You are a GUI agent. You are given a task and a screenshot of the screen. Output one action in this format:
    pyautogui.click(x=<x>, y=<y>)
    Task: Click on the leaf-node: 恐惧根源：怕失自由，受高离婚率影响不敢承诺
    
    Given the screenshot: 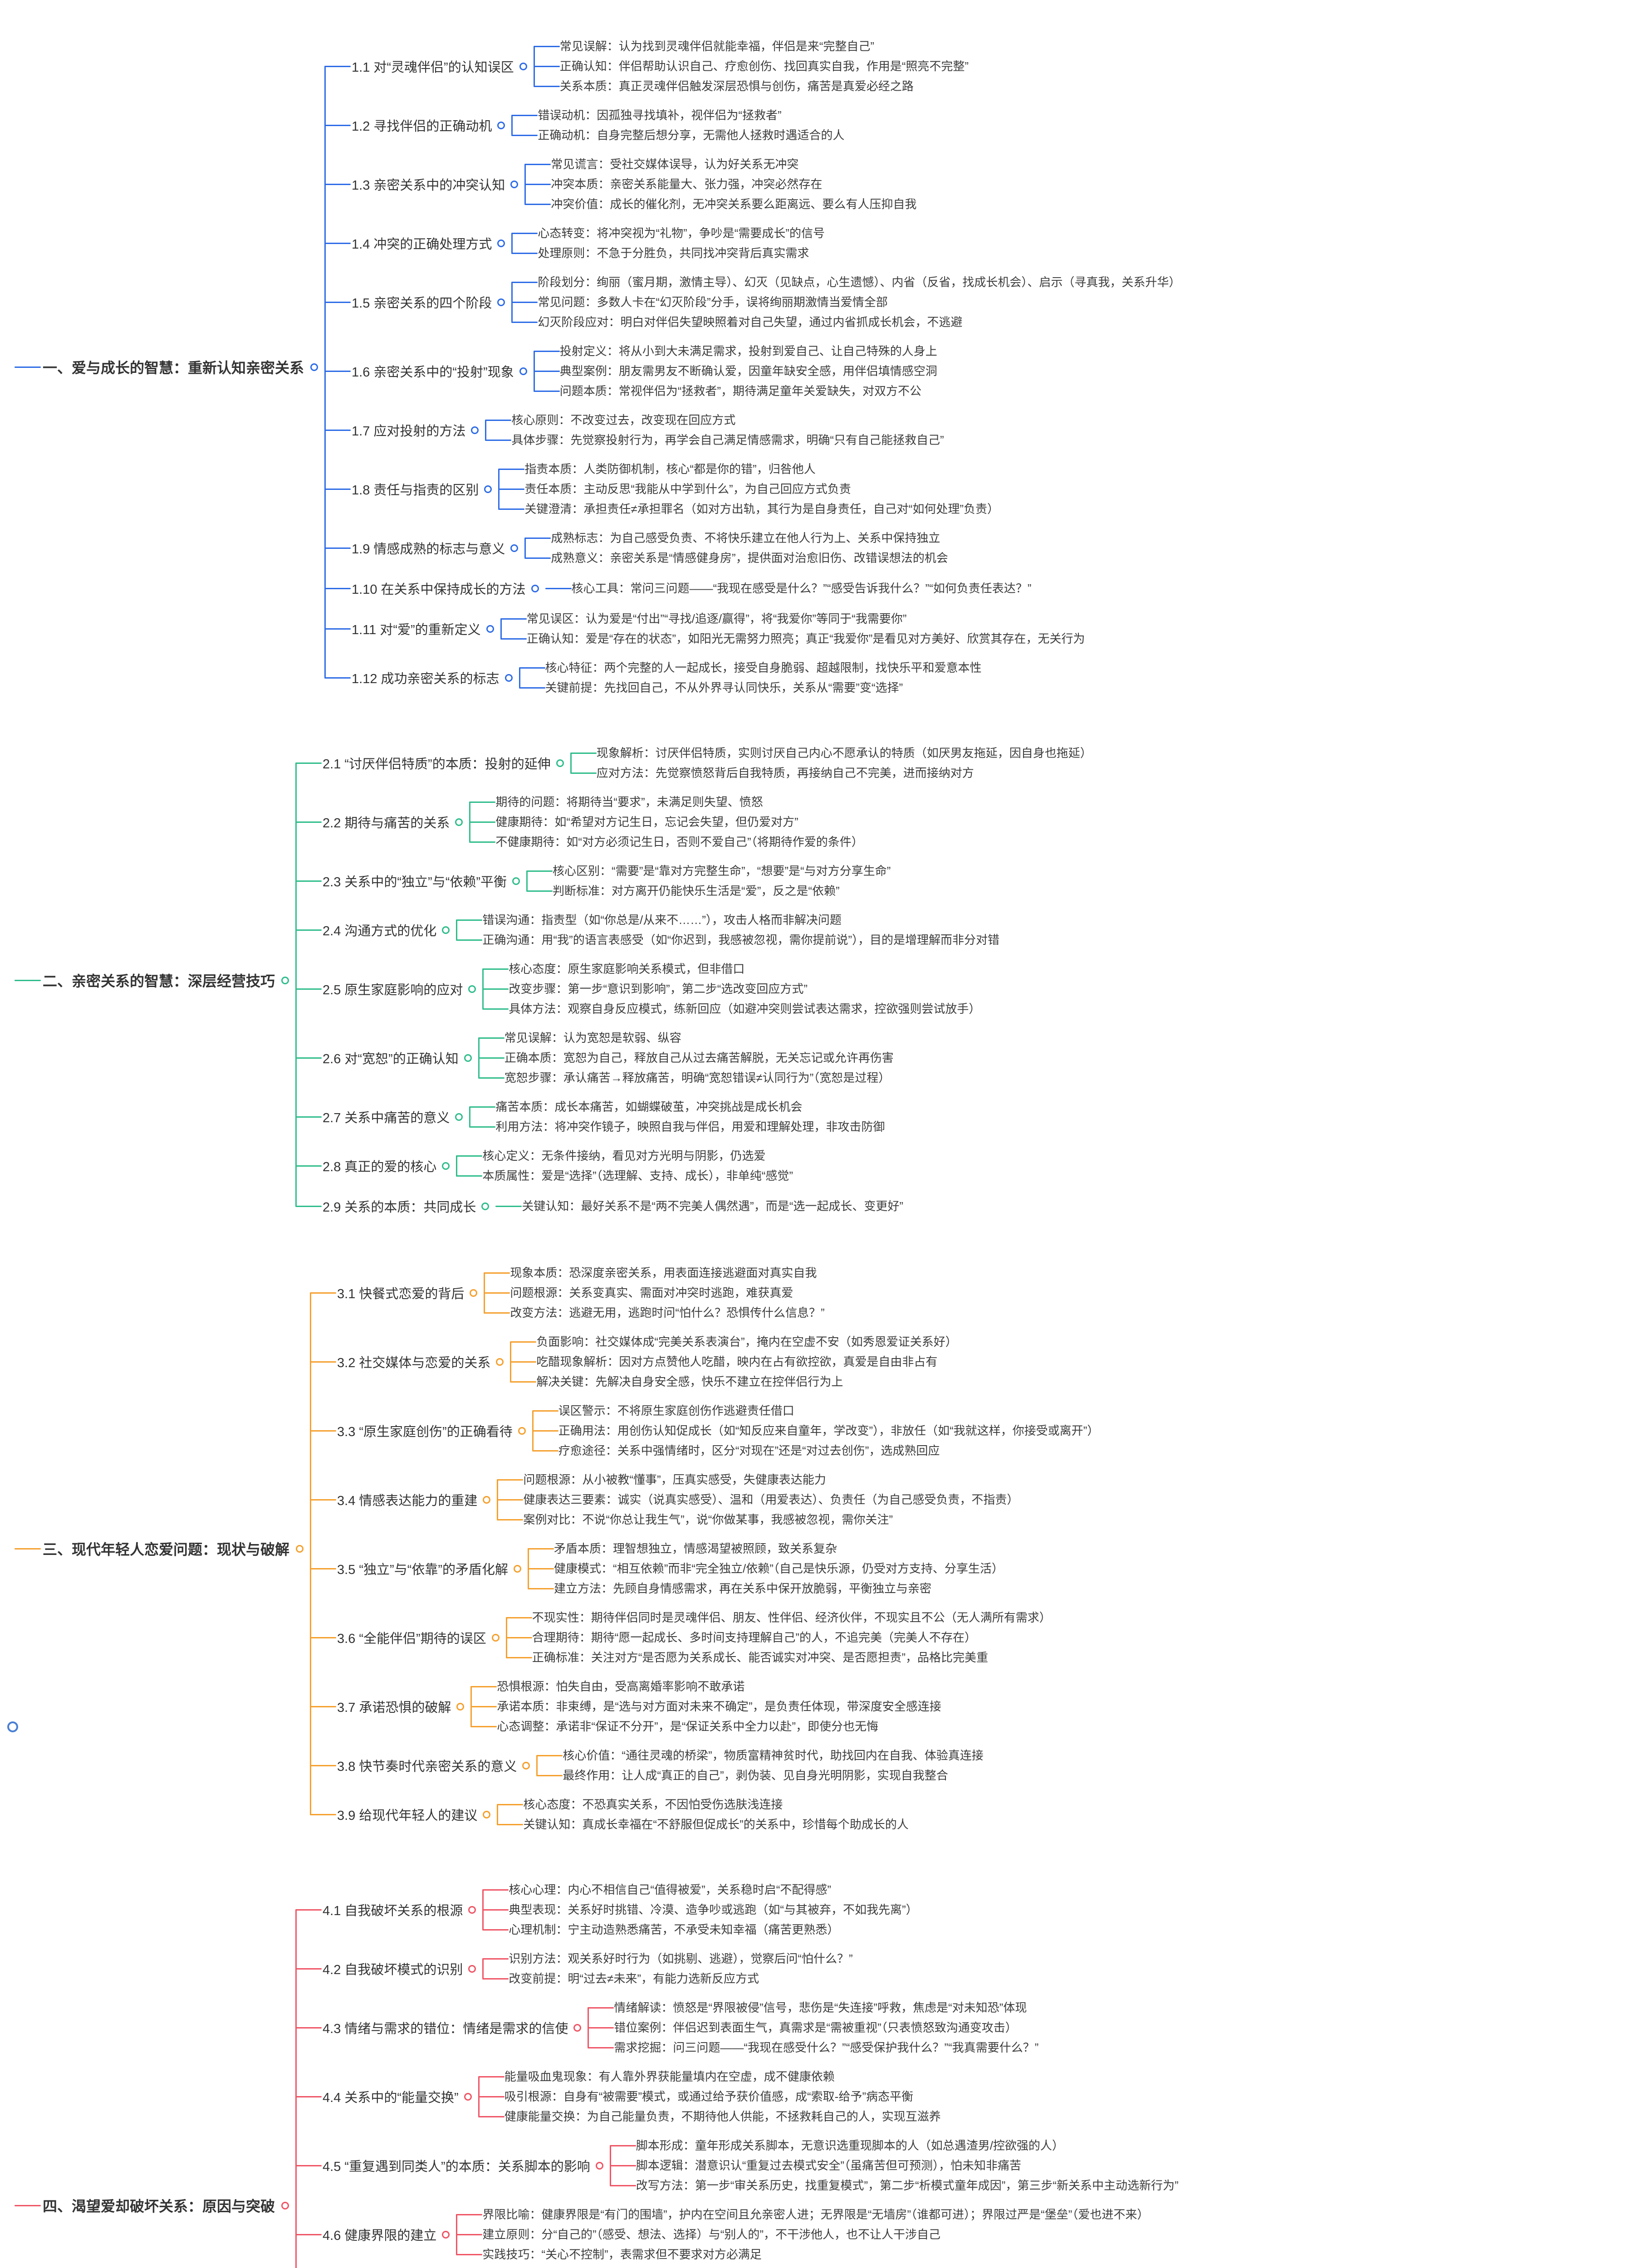 What is the action you would take?
    pyautogui.click(x=705, y=1687)
    